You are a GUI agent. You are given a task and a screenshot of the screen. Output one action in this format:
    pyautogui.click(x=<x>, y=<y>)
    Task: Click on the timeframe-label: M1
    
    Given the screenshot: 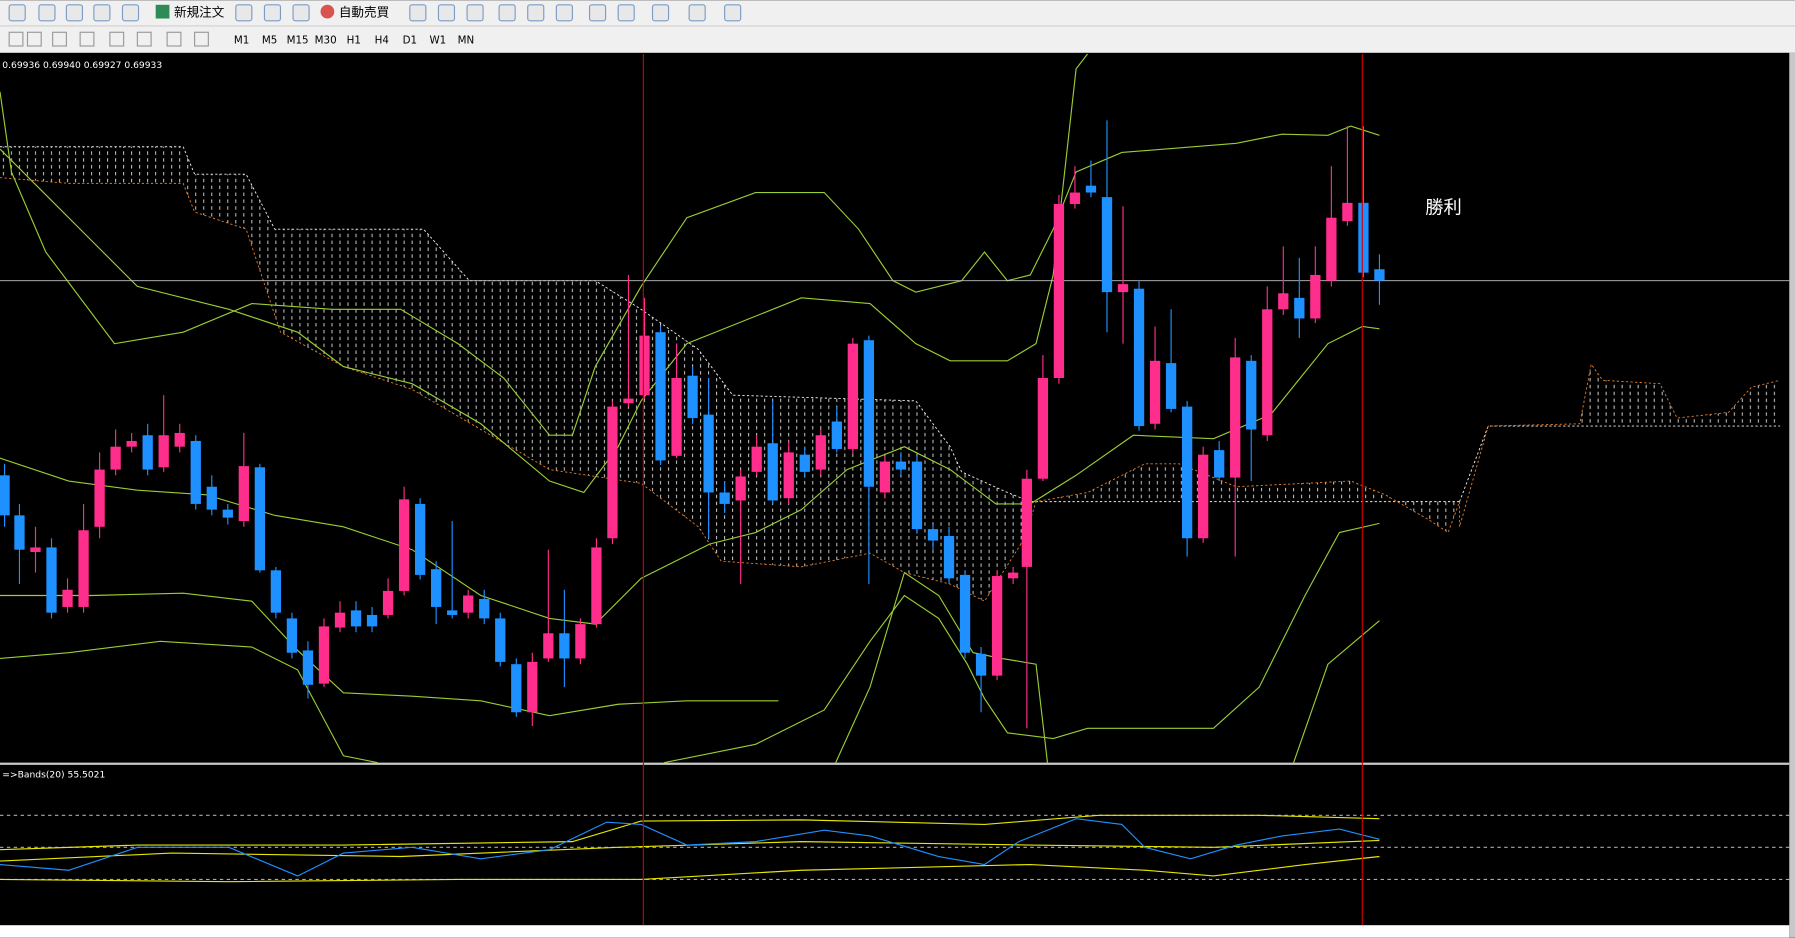 What is the action you would take?
    pyautogui.click(x=241, y=40)
    